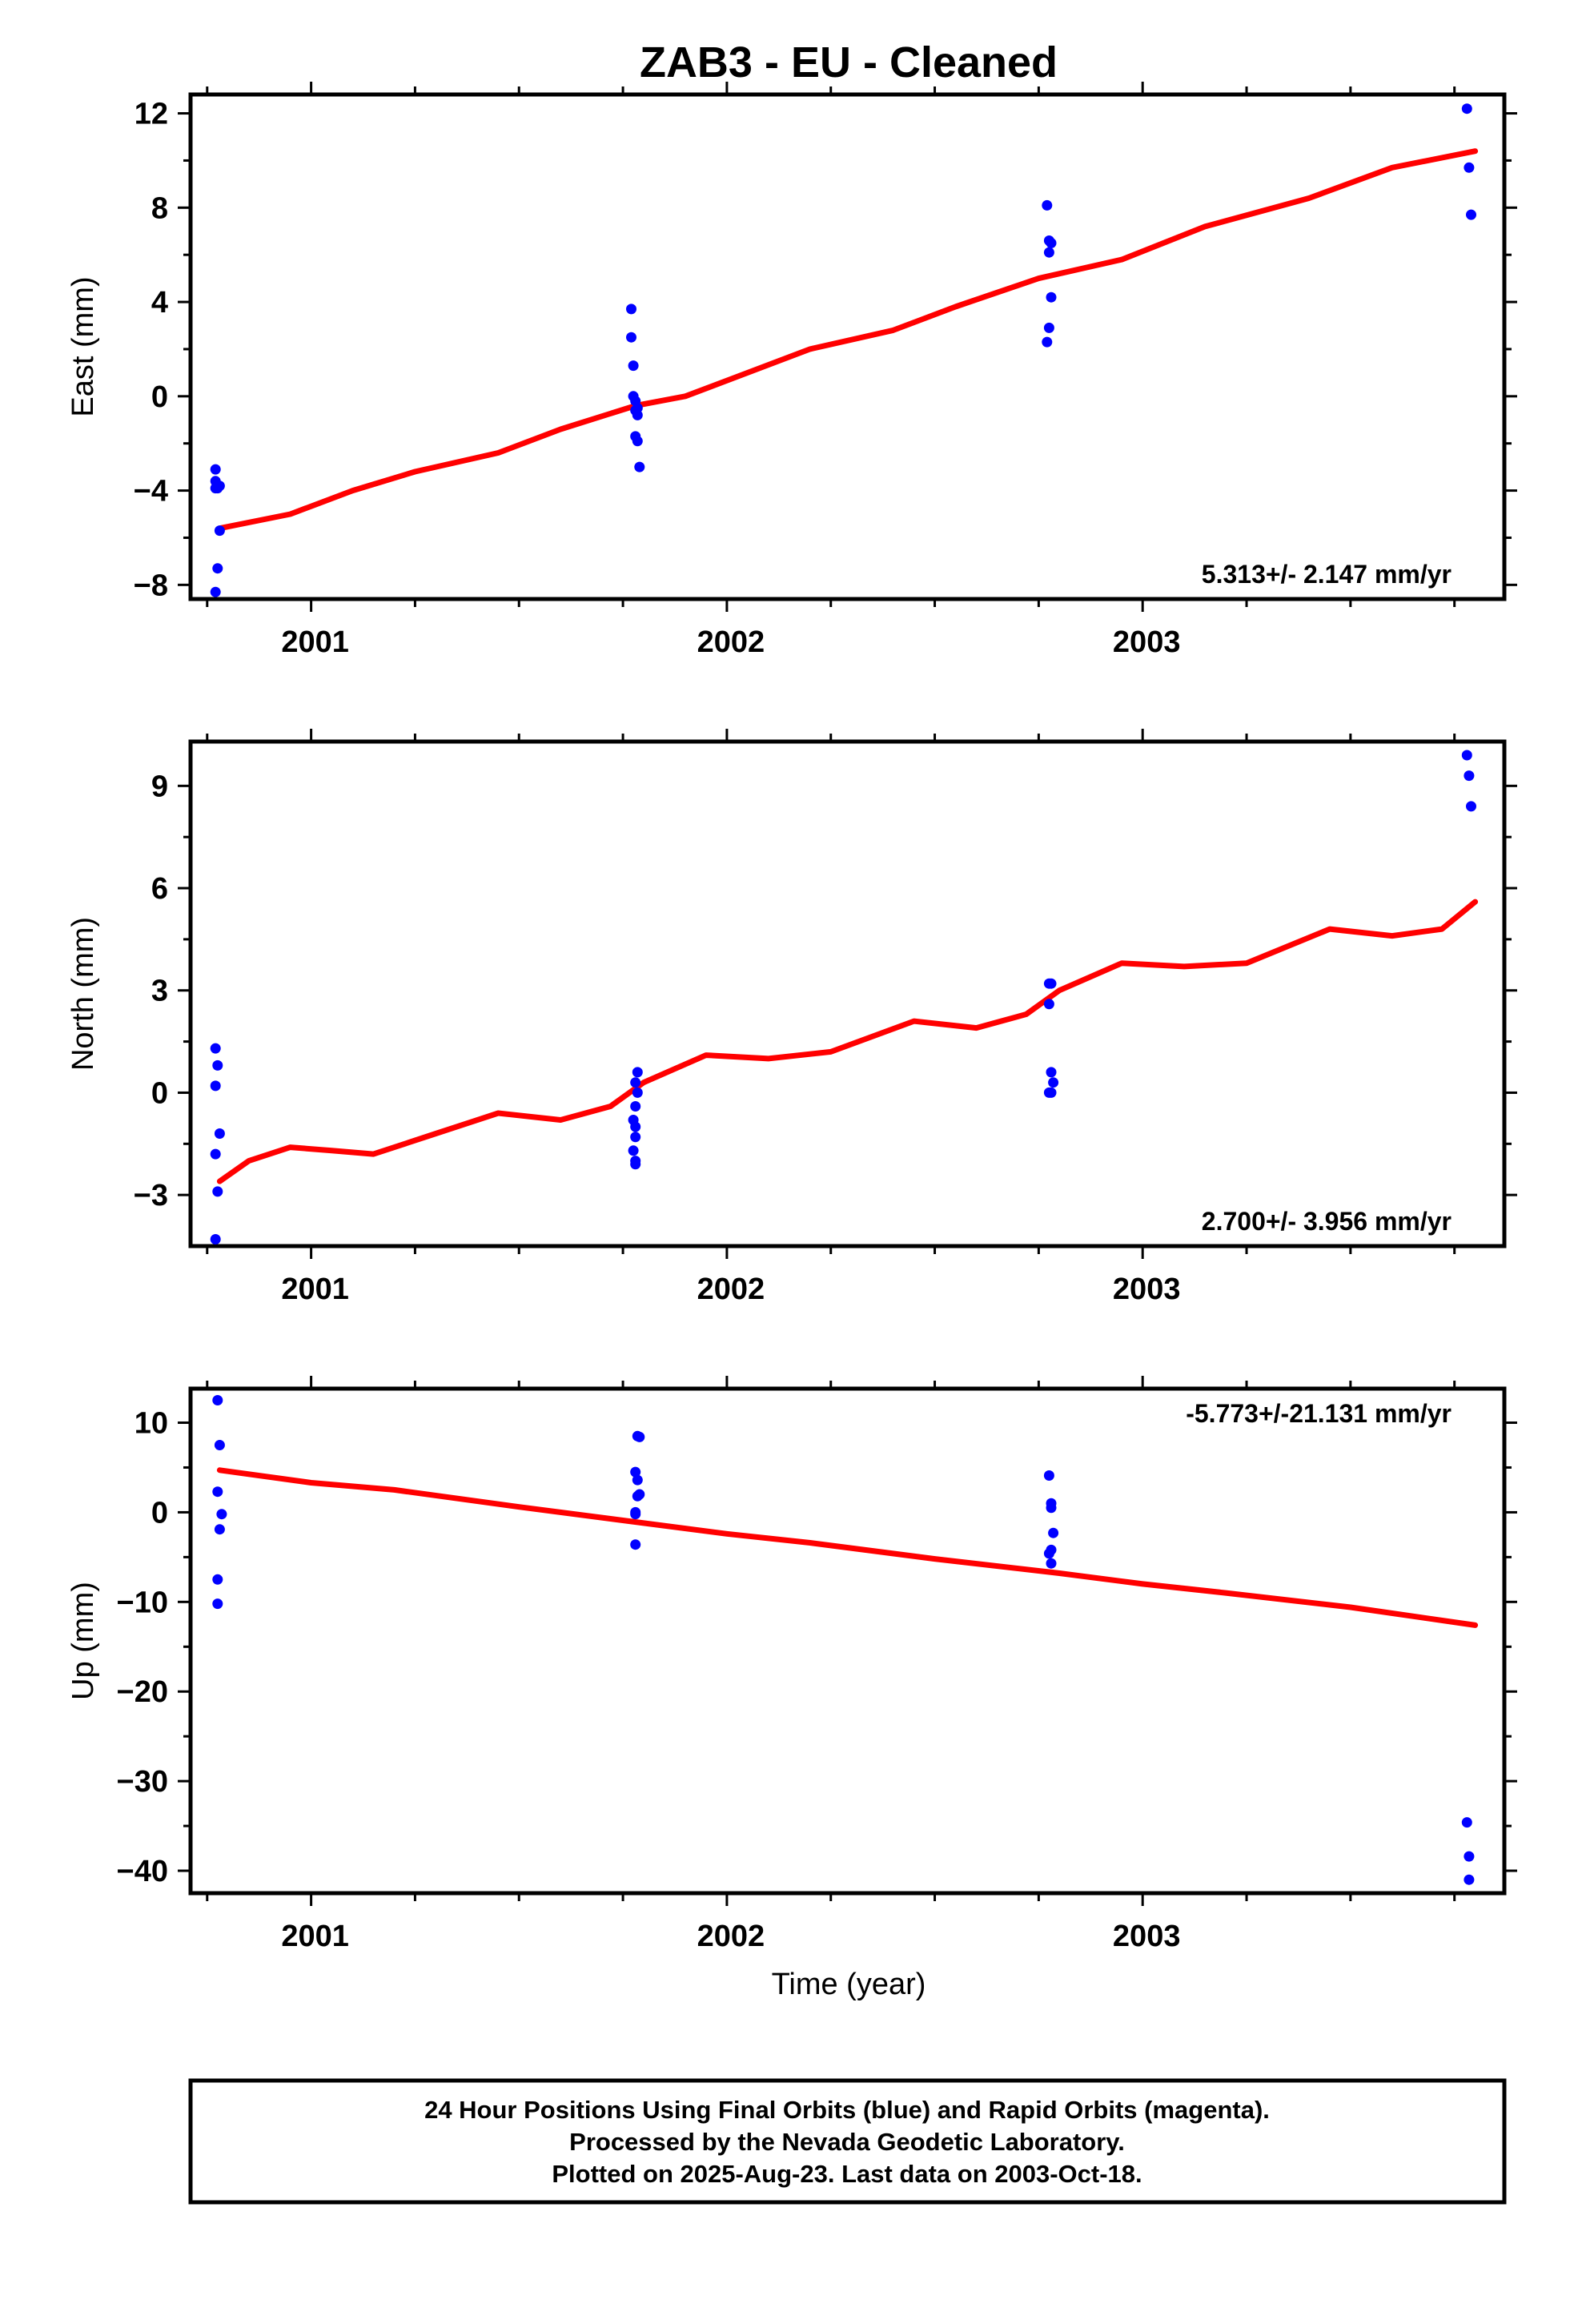  What do you see at coordinates (847, 340) in the screenshot?
I see `east-model-line` at bounding box center [847, 340].